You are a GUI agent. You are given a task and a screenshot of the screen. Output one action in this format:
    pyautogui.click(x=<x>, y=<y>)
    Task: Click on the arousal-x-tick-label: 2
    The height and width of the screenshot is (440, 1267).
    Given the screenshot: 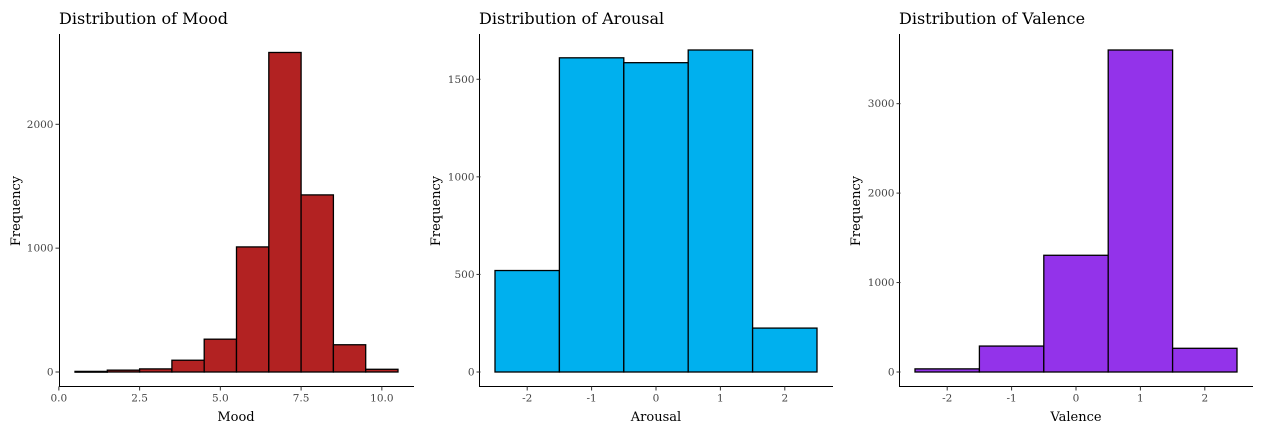 What is the action you would take?
    pyautogui.click(x=784, y=399)
    